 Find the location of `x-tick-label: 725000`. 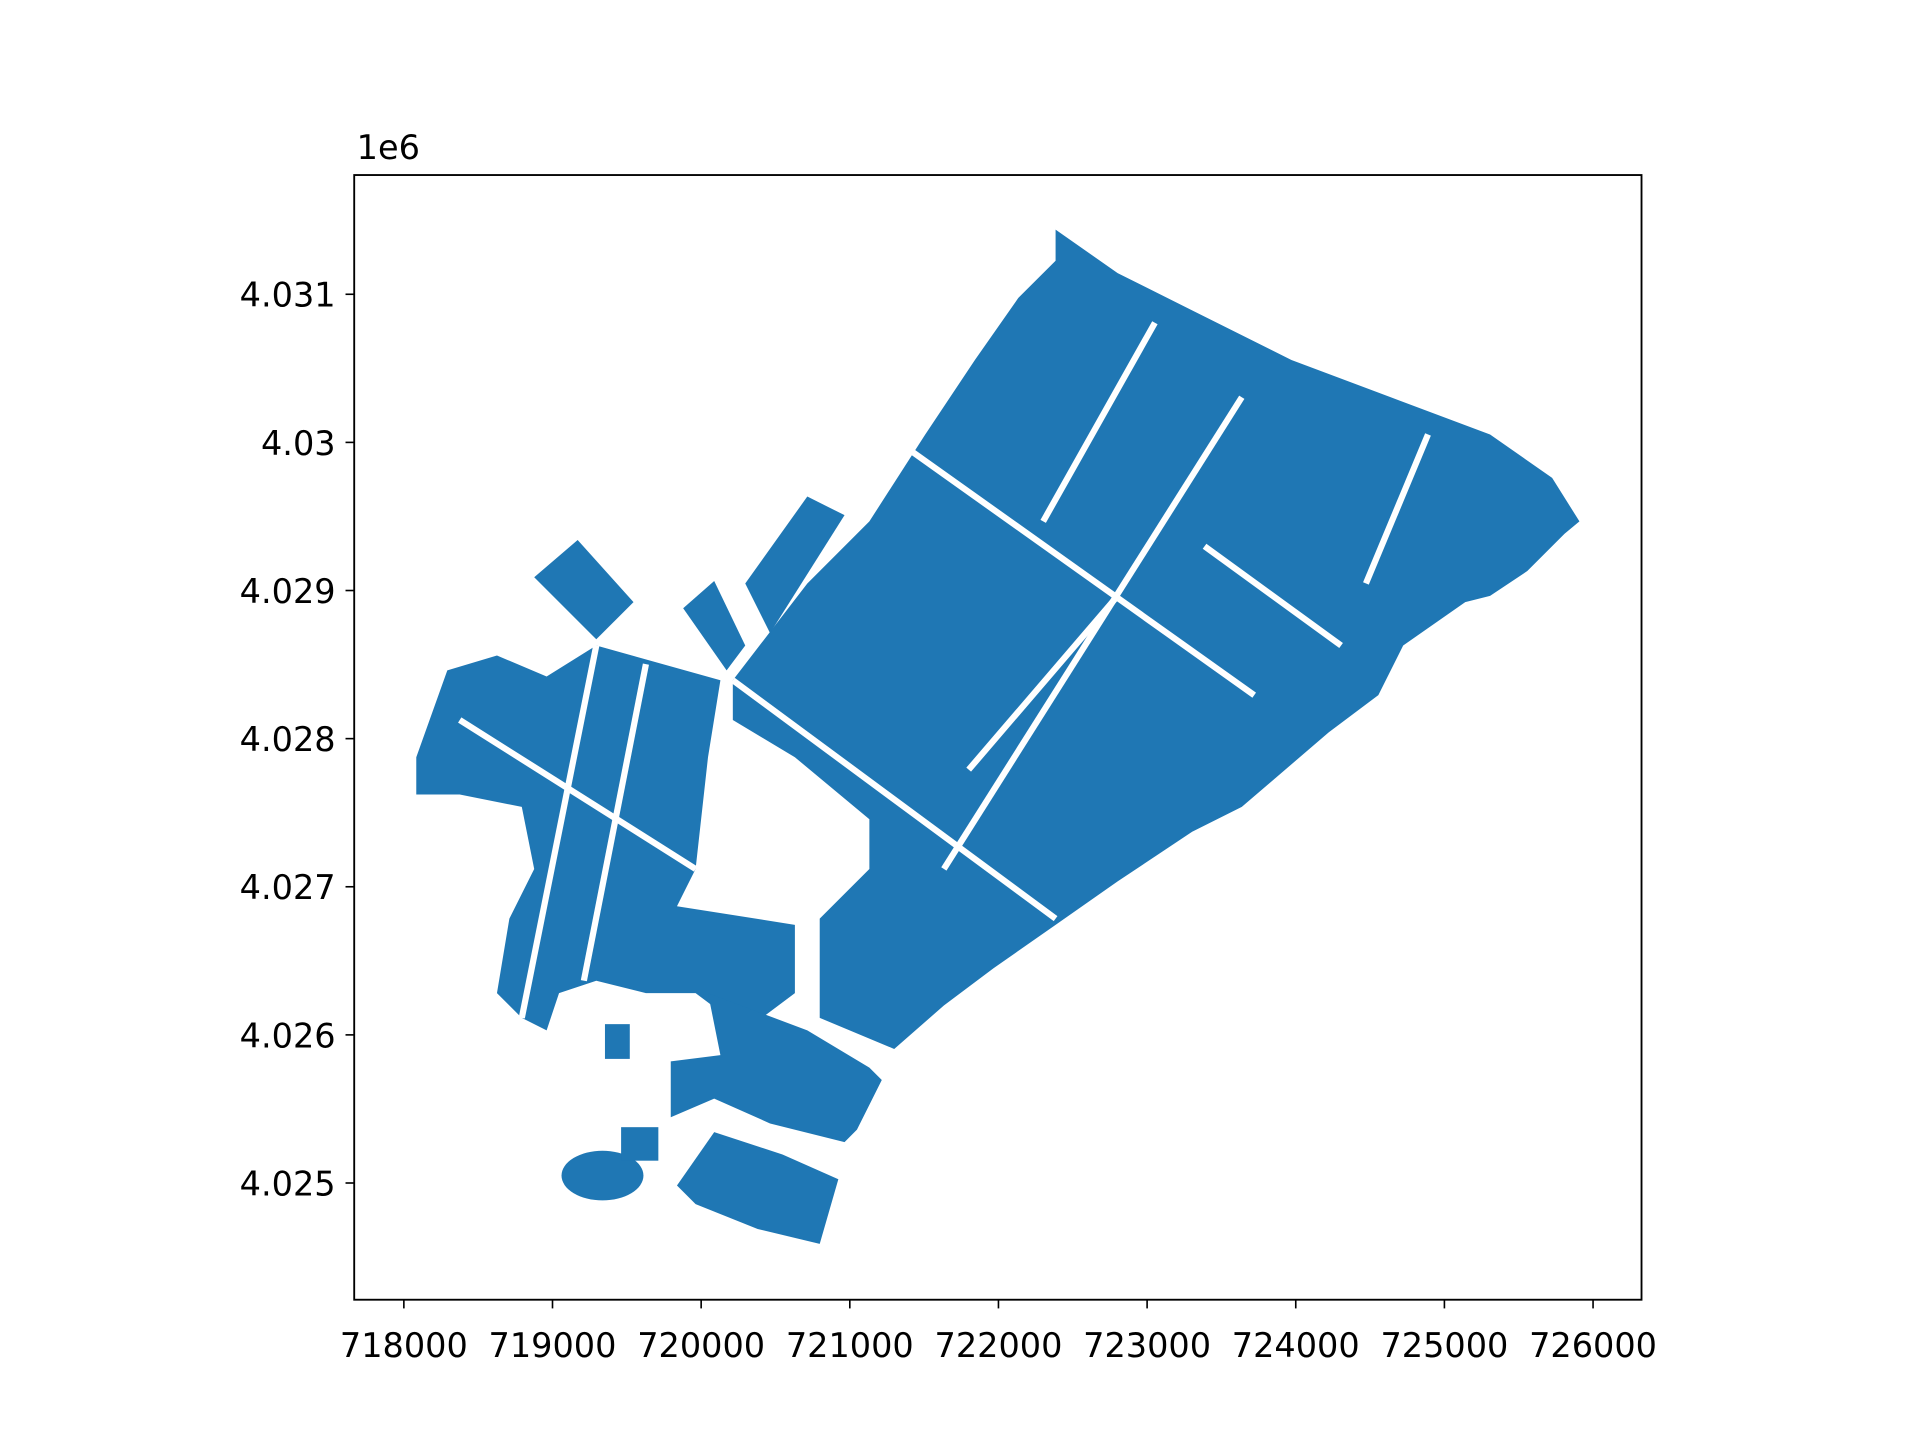

x-tick-label: 725000 is located at coordinates (1444, 1345).